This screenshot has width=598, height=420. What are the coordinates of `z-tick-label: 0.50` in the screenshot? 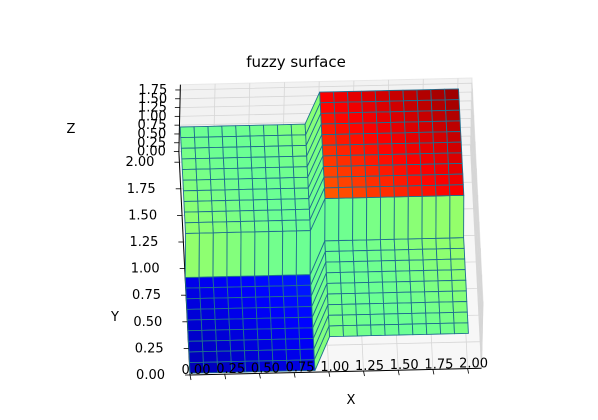 It's located at (151, 134).